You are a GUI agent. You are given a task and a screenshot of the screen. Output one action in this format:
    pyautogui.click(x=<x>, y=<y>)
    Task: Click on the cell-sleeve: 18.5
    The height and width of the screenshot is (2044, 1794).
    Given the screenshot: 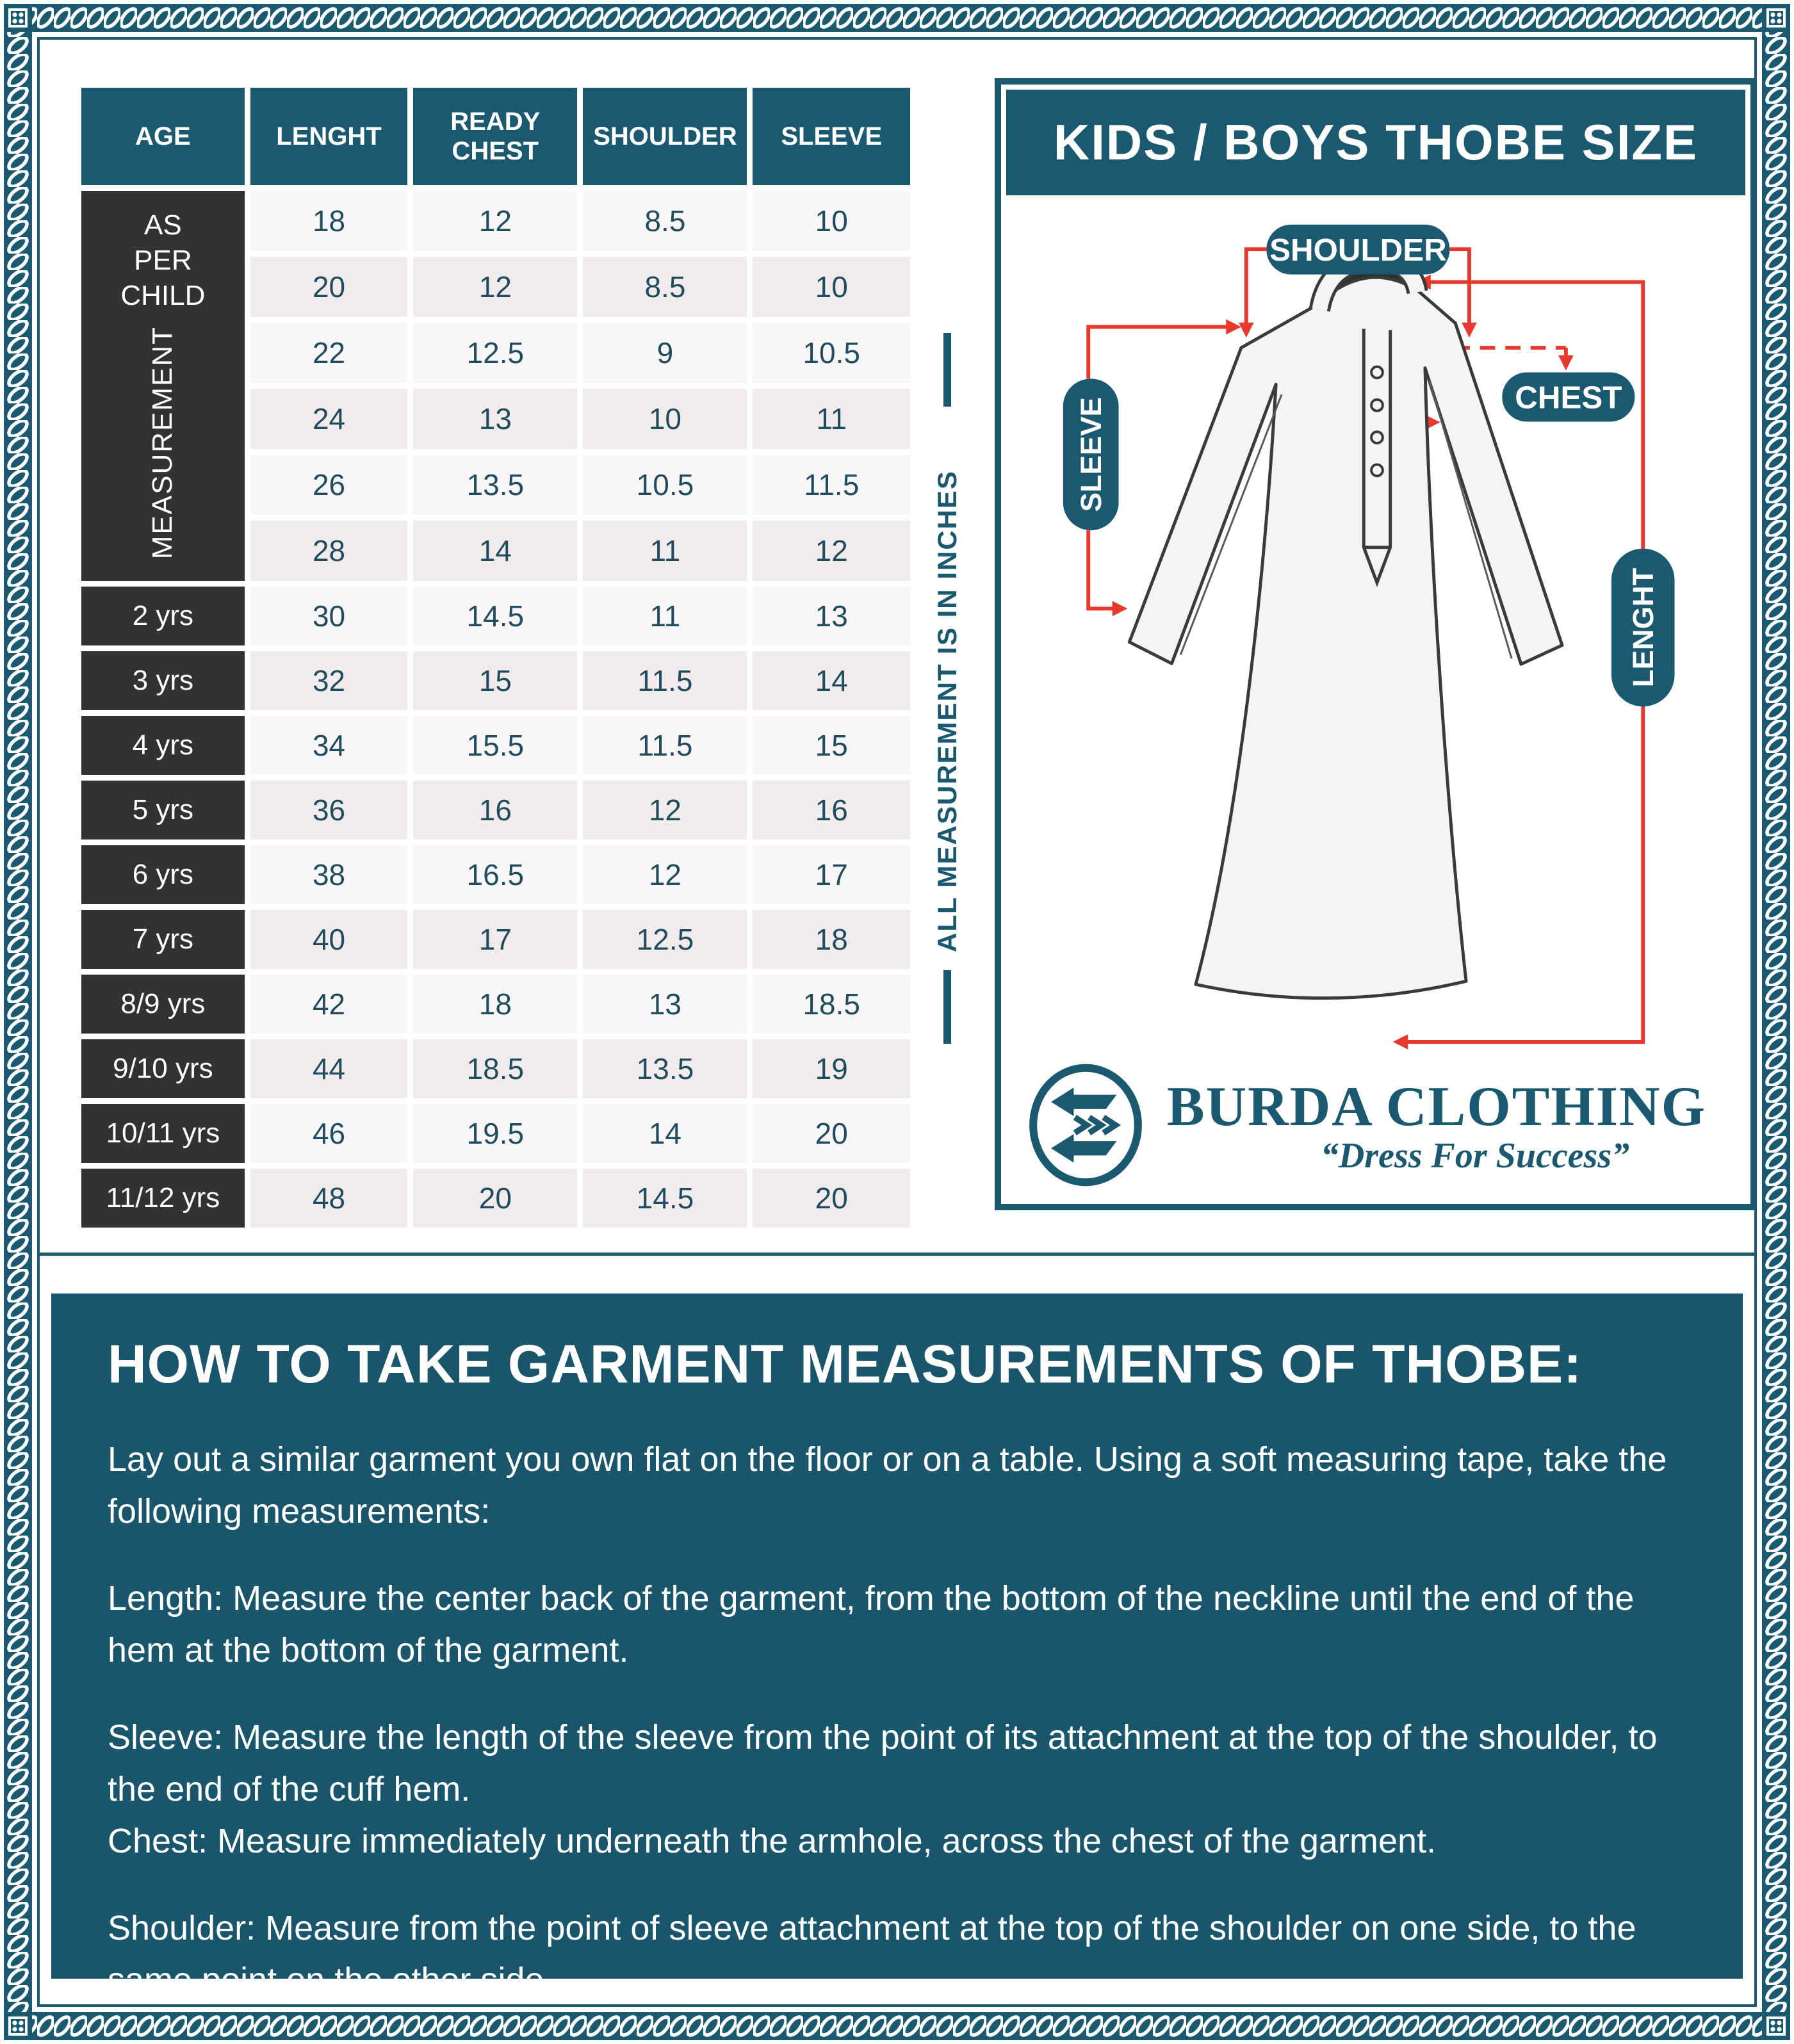 What is the action you would take?
    pyautogui.click(x=831, y=1004)
    